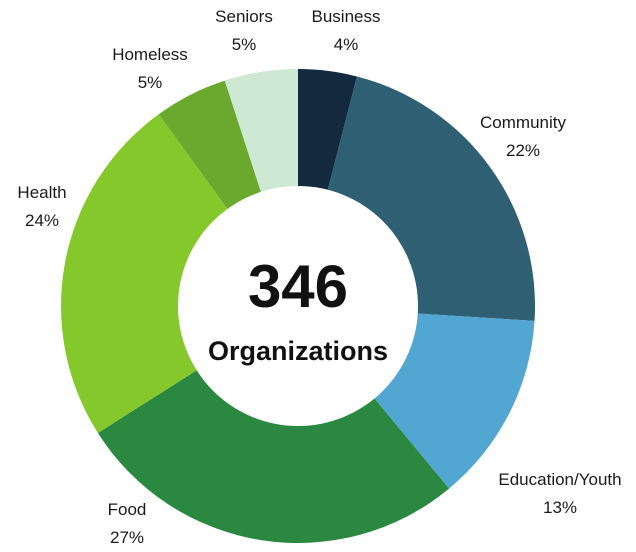 This screenshot has width=636, height=552. I want to click on slice-label-name: Community, so click(523, 122).